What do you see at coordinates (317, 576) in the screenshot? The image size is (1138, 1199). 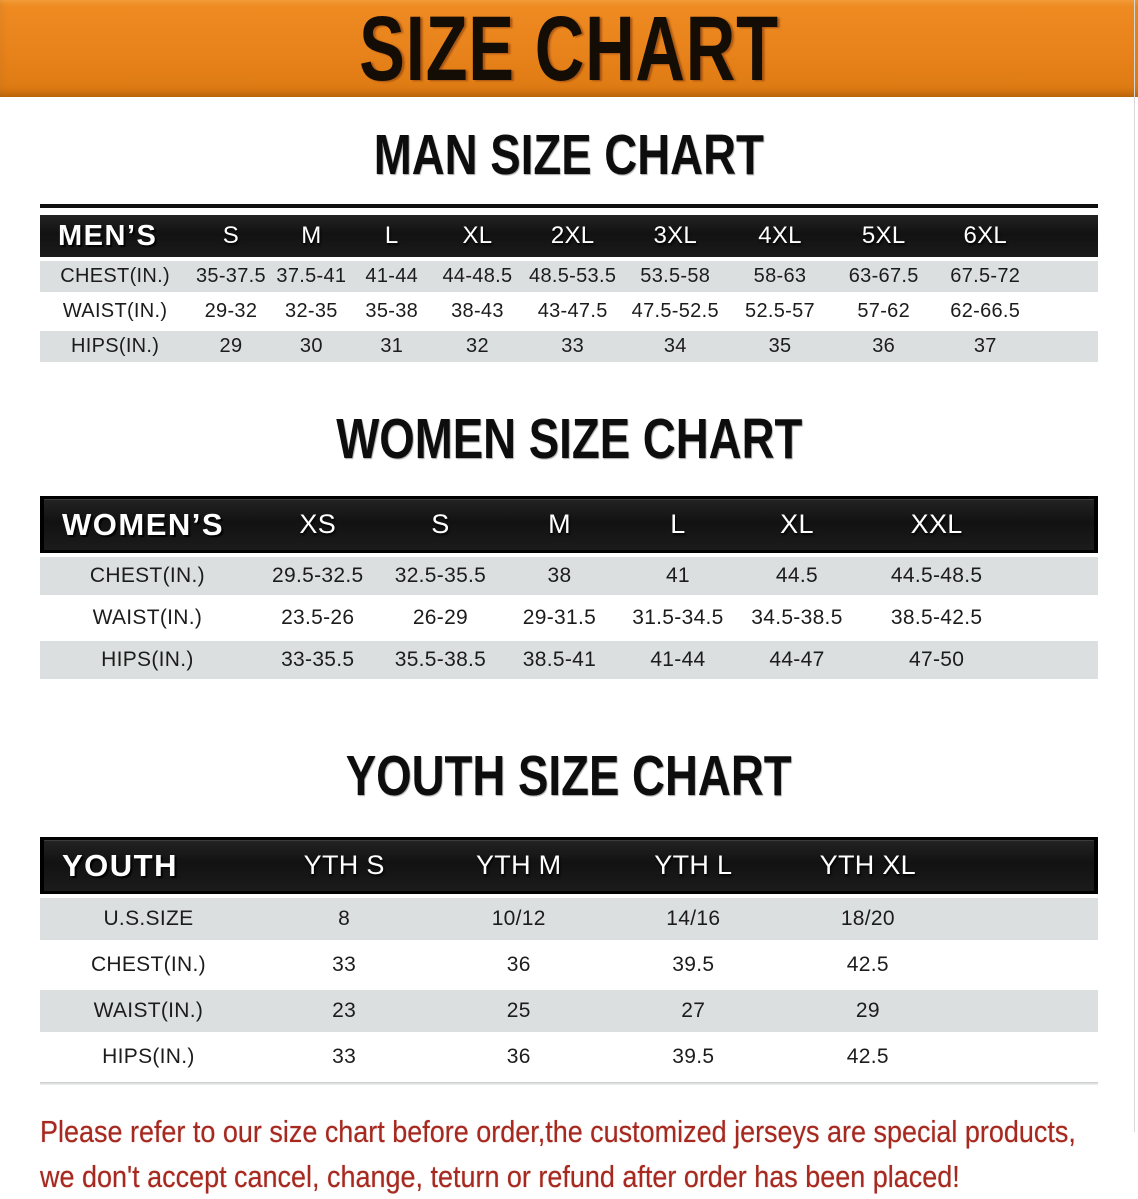 I see `cell: 29.5-32.5` at bounding box center [317, 576].